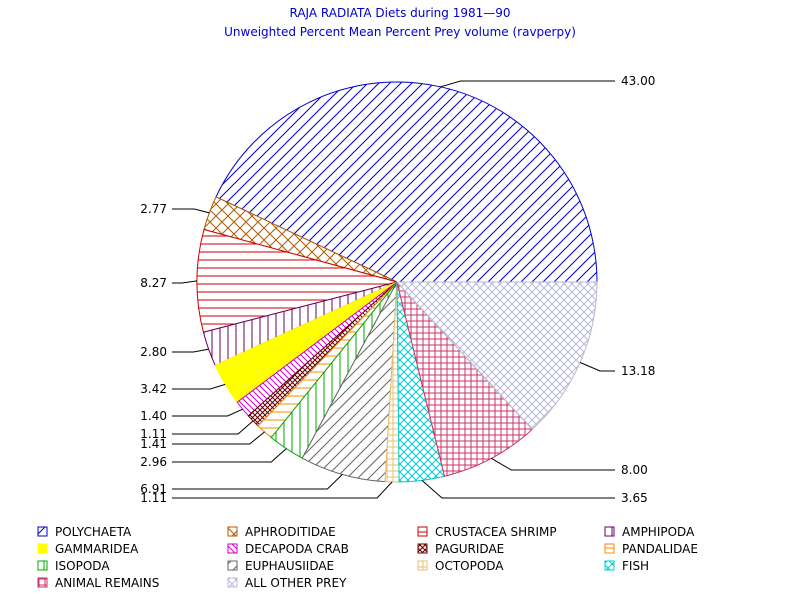  I want to click on legend-item-isopoda: ISOPODA, so click(73, 566).